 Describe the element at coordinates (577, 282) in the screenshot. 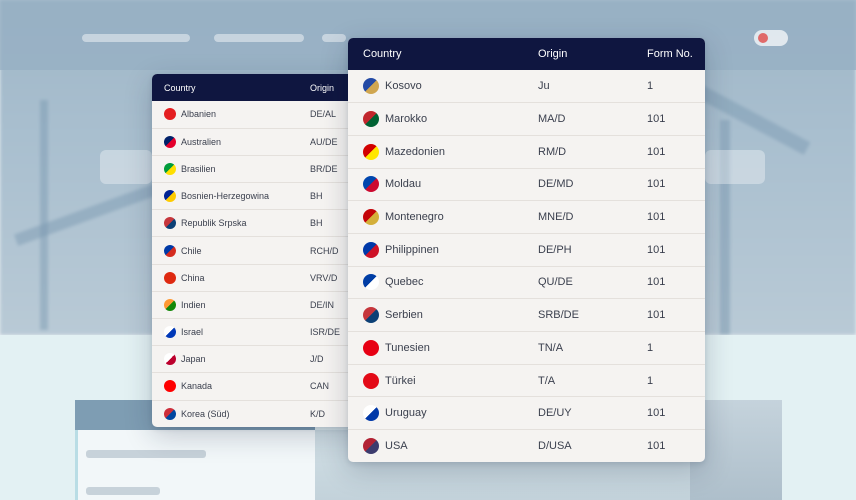

I see `origin-cell: QU/DE` at that location.